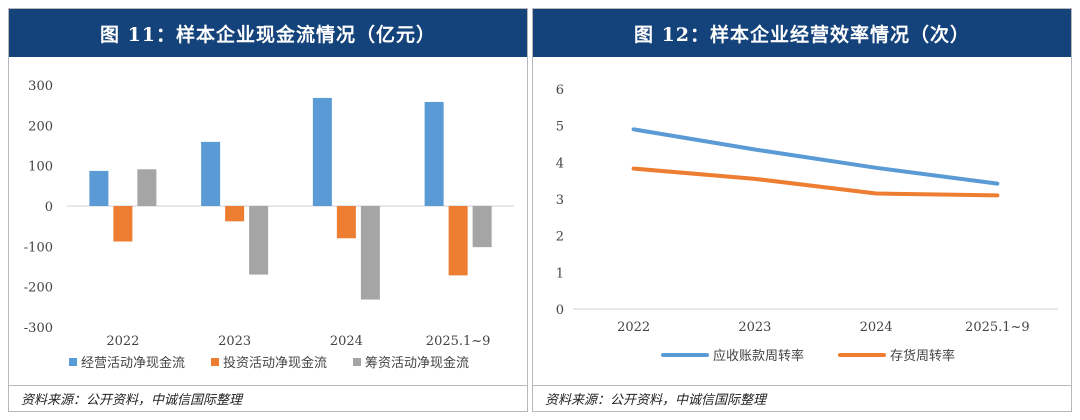 Image resolution: width=1080 pixels, height=420 pixels. What do you see at coordinates (560, 237) in the screenshot?
I see `y-tick-label: 2` at bounding box center [560, 237].